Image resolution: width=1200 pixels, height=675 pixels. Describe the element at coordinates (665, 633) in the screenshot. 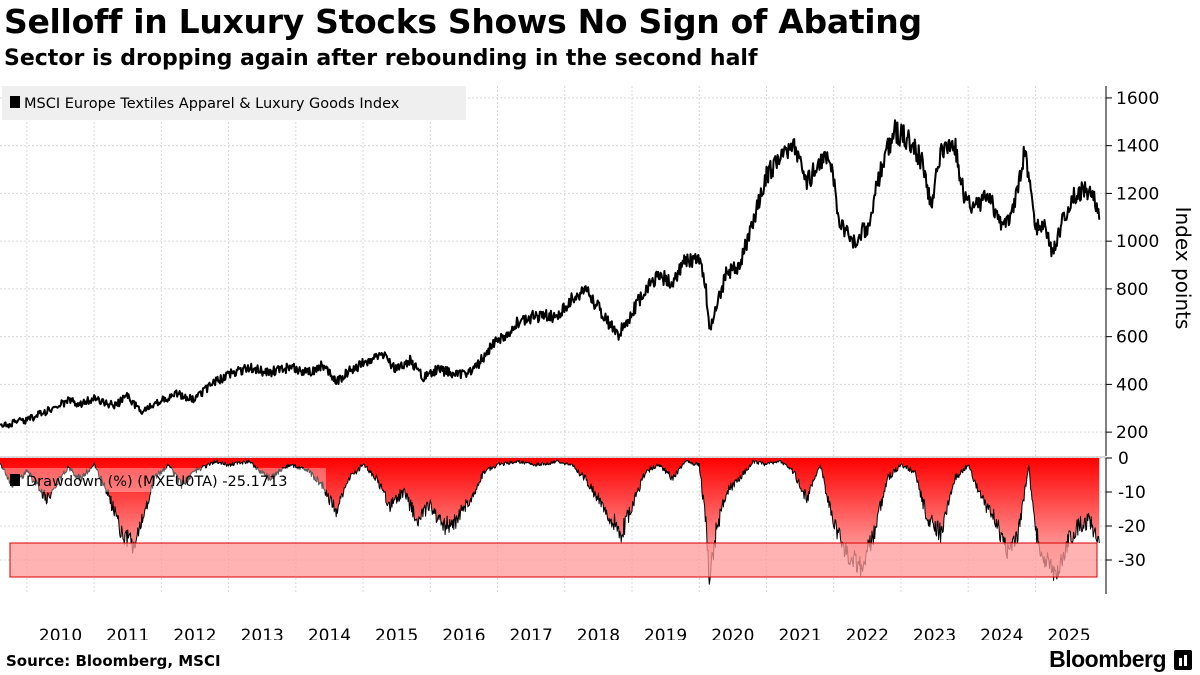

I see `x-tick-label: 2019` at that location.